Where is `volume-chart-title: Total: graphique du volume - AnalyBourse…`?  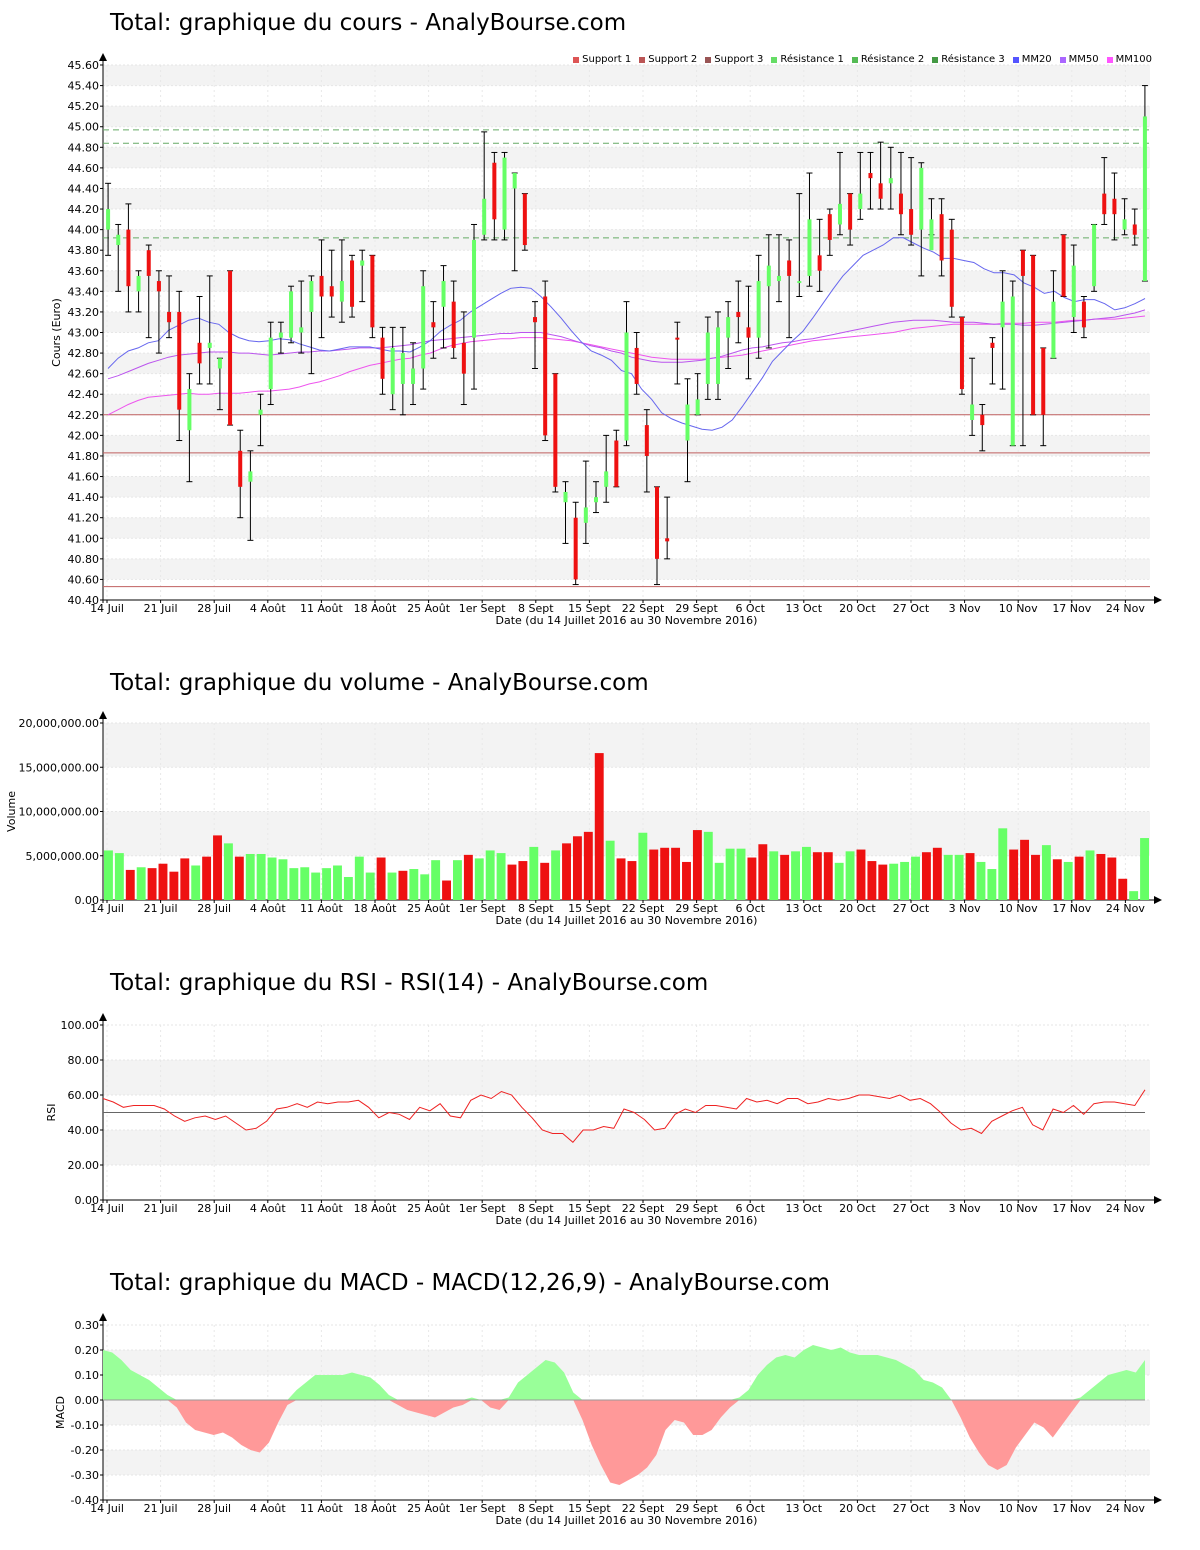
volume-chart-title: Total: graphique du volume - AnalyBourse… is located at coordinates (379, 683).